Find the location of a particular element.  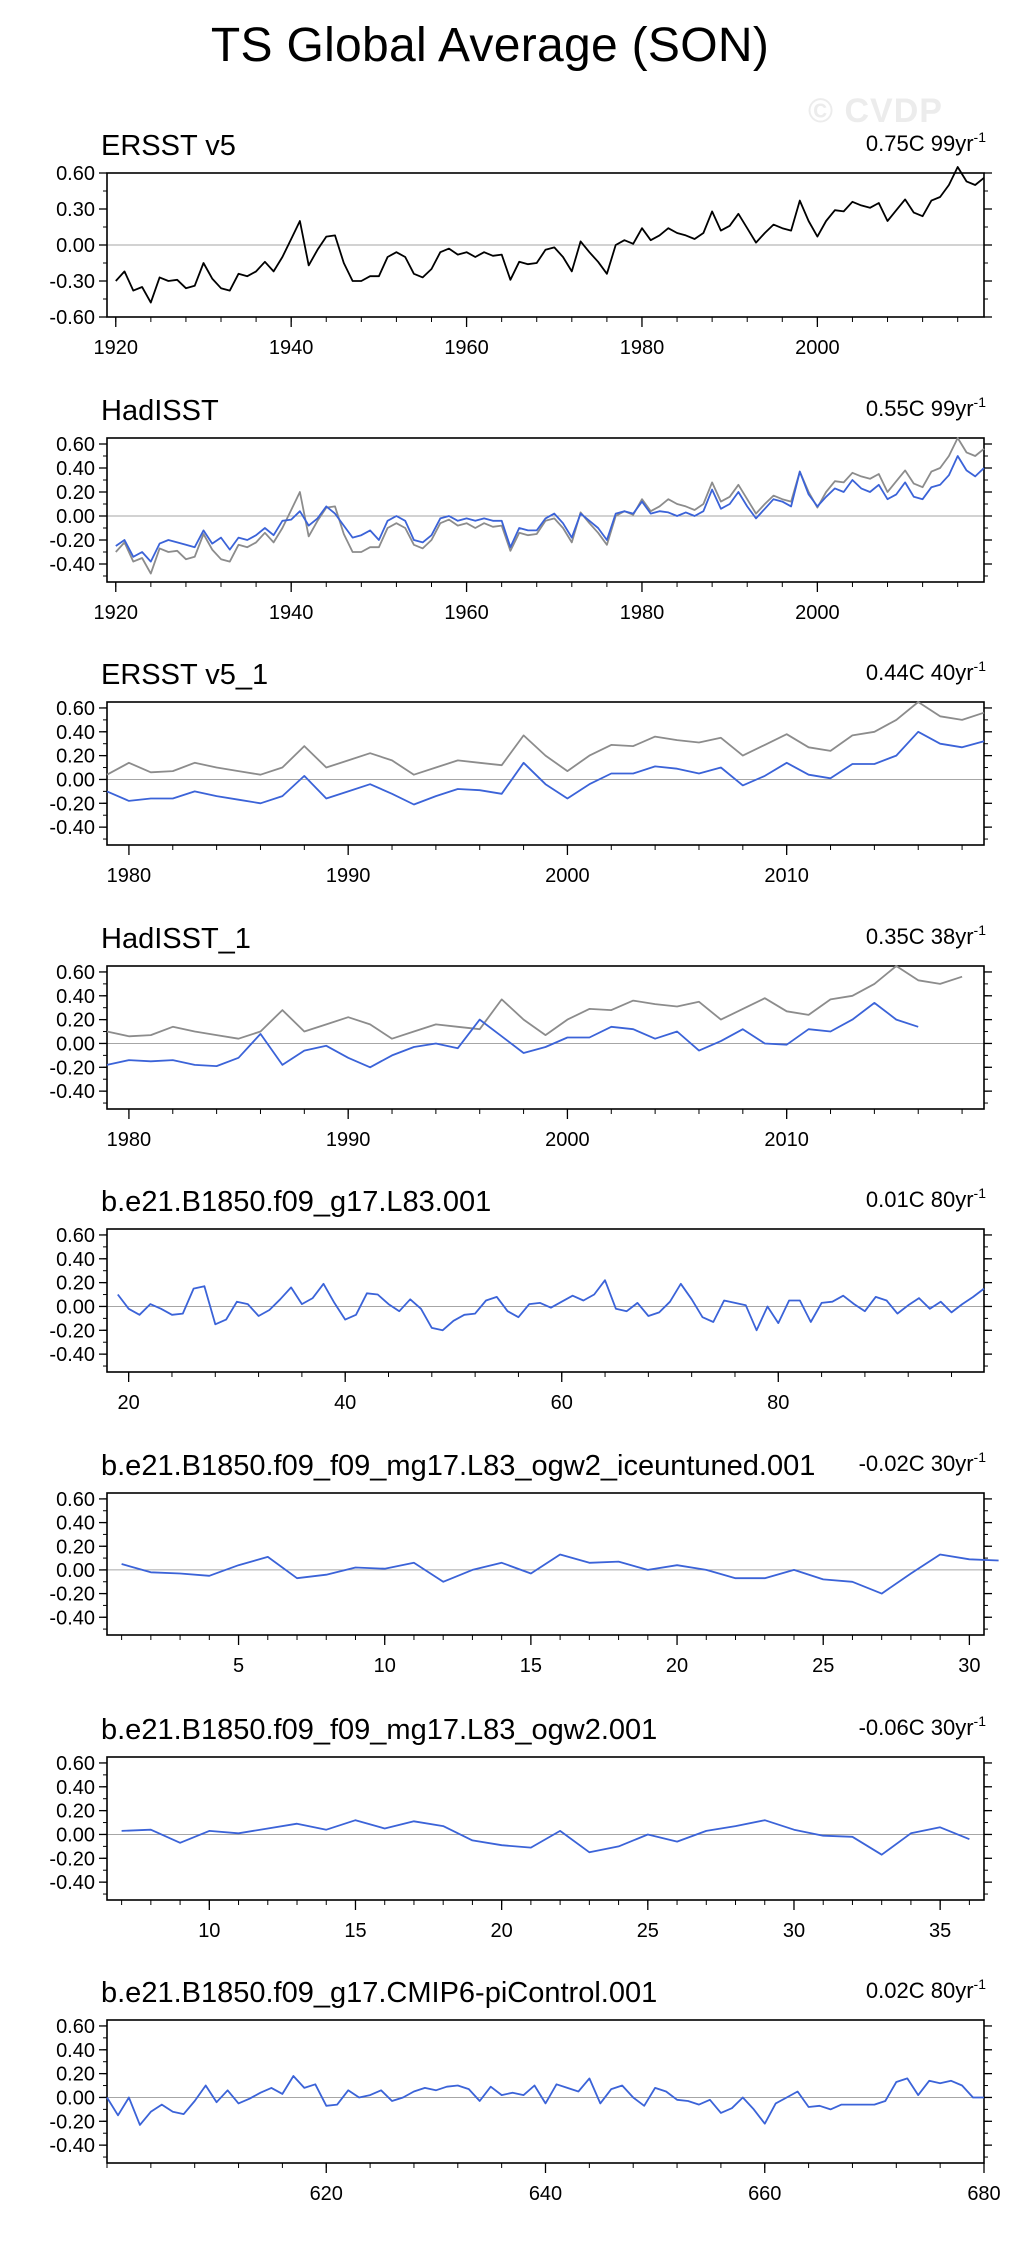

watermark: © CVDP is located at coordinates (875, 111).